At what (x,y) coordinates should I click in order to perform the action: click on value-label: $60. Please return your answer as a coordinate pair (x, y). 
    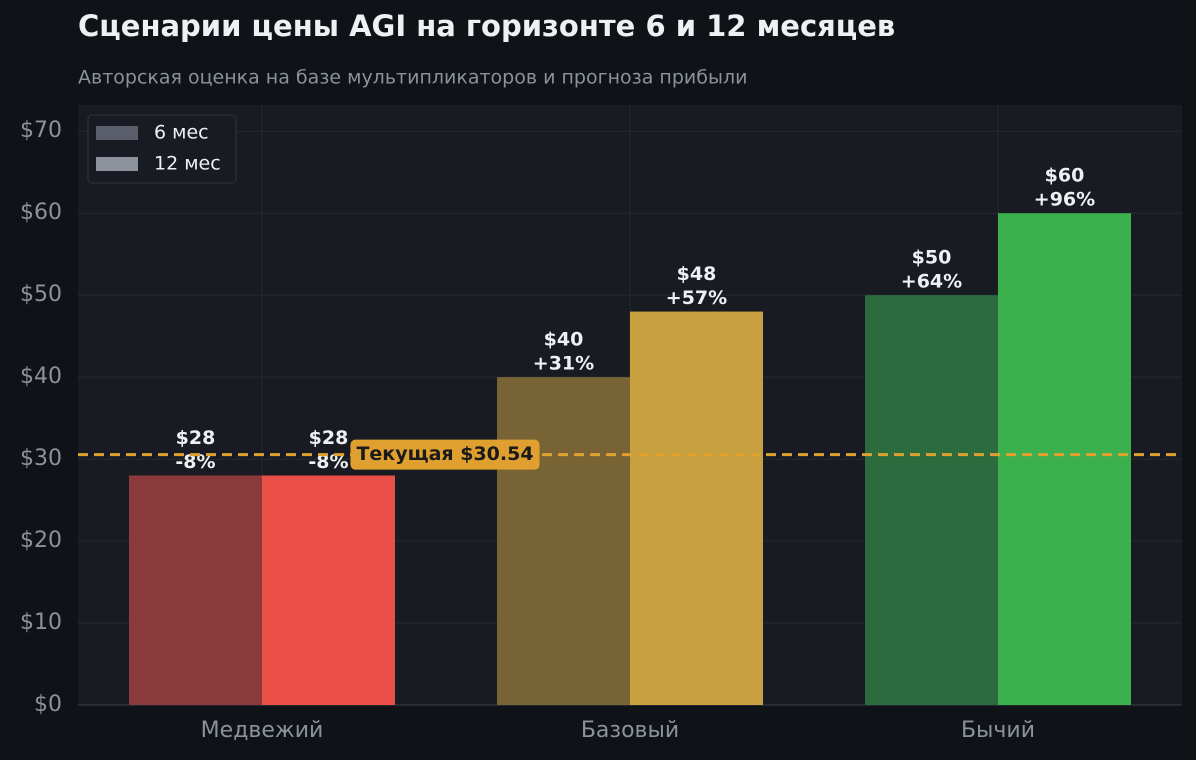
    Looking at the image, I should click on (1065, 176).